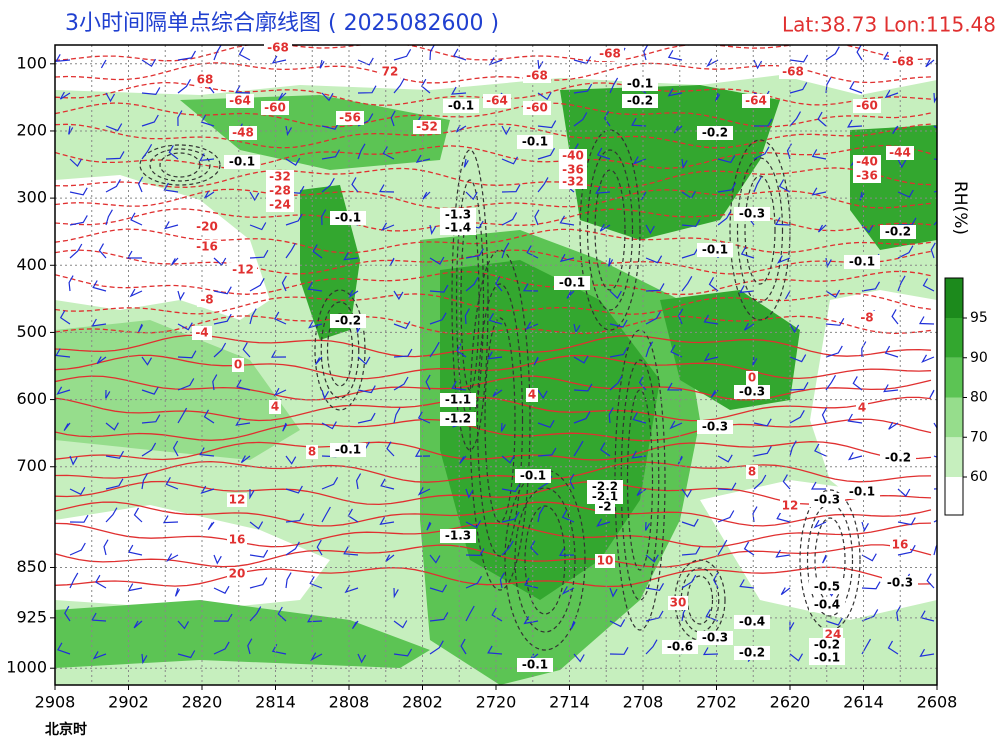  I want to click on omega-contour, so click(340, 350).